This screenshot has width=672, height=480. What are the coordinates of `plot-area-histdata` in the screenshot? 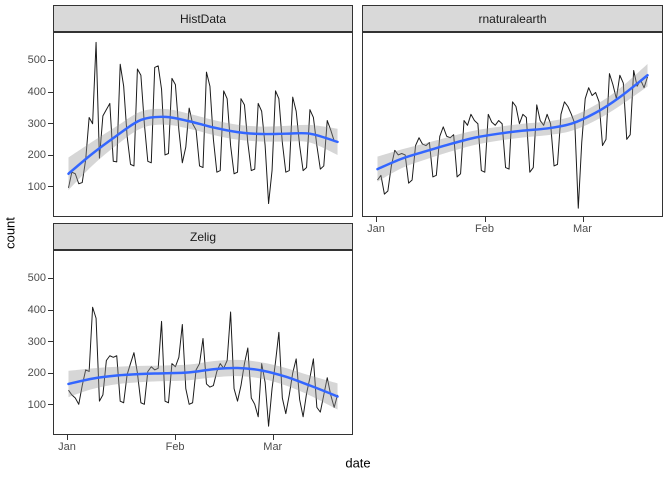 It's located at (203, 123).